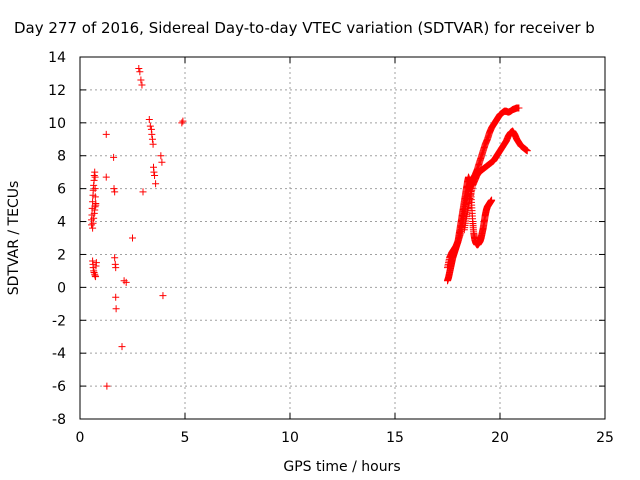 The height and width of the screenshot is (480, 640). Describe the element at coordinates (14, 238) in the screenshot. I see `y-axis-title: SDTVAR / TECUs` at that location.